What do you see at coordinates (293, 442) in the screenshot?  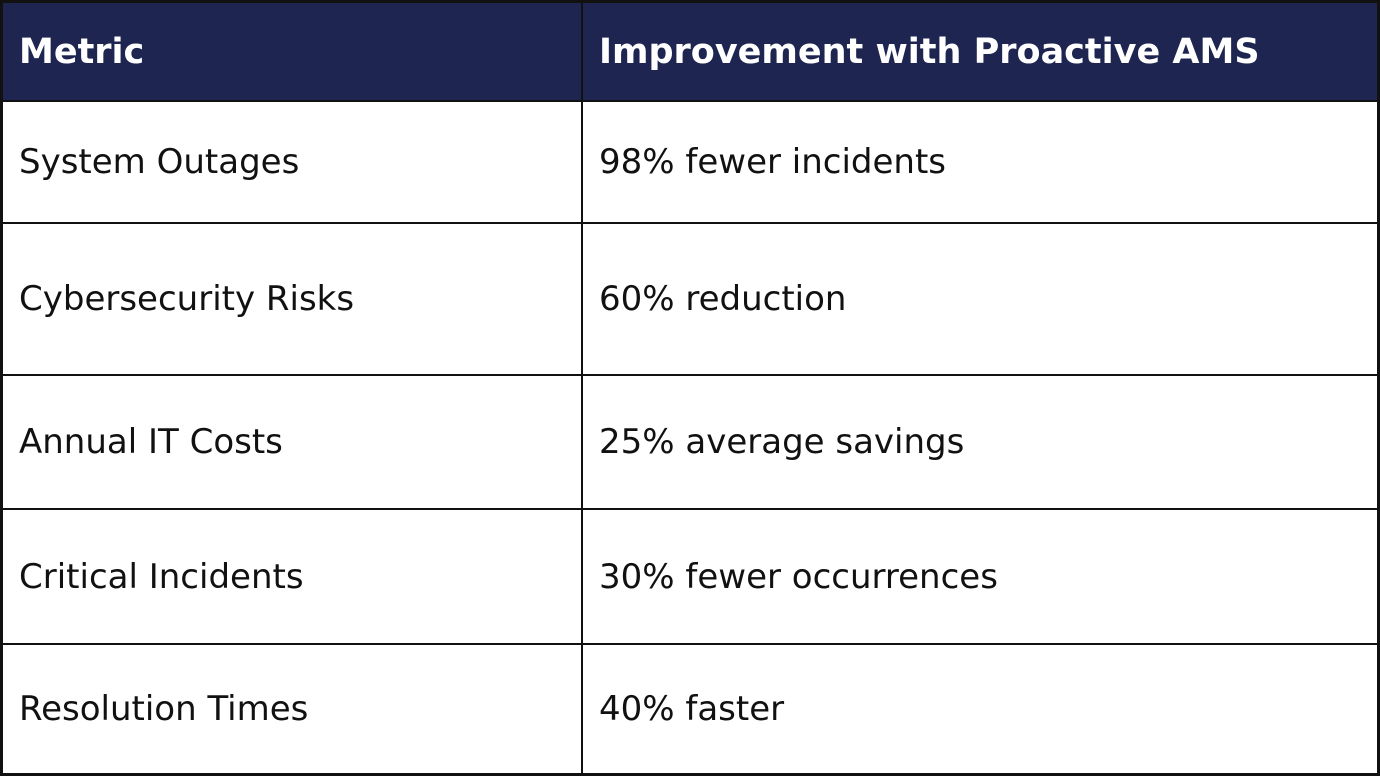 I see `metric-cell: Annual IT Costs` at bounding box center [293, 442].